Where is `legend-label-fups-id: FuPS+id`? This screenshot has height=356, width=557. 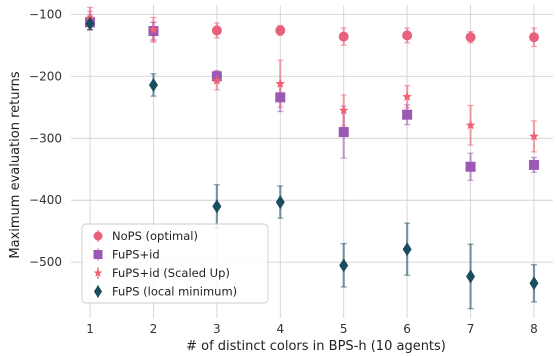 legend-label-fups-id: FuPS+id is located at coordinates (136, 255).